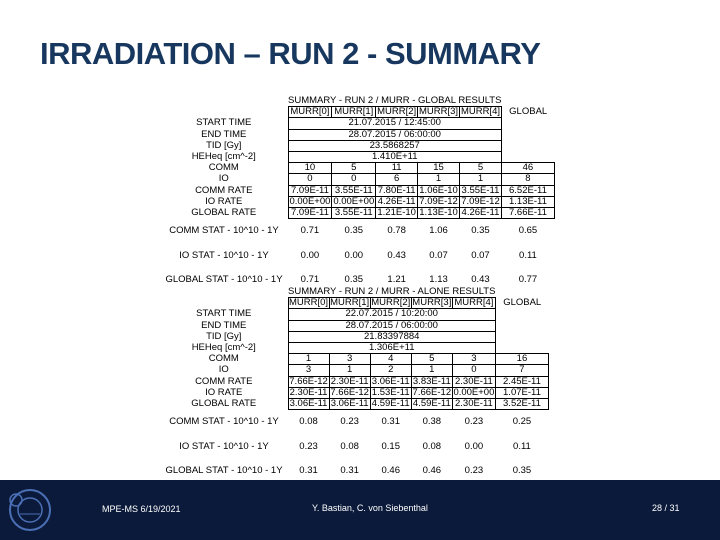 This screenshot has height=540, width=720. I want to click on table-cell: 8, so click(527, 179).